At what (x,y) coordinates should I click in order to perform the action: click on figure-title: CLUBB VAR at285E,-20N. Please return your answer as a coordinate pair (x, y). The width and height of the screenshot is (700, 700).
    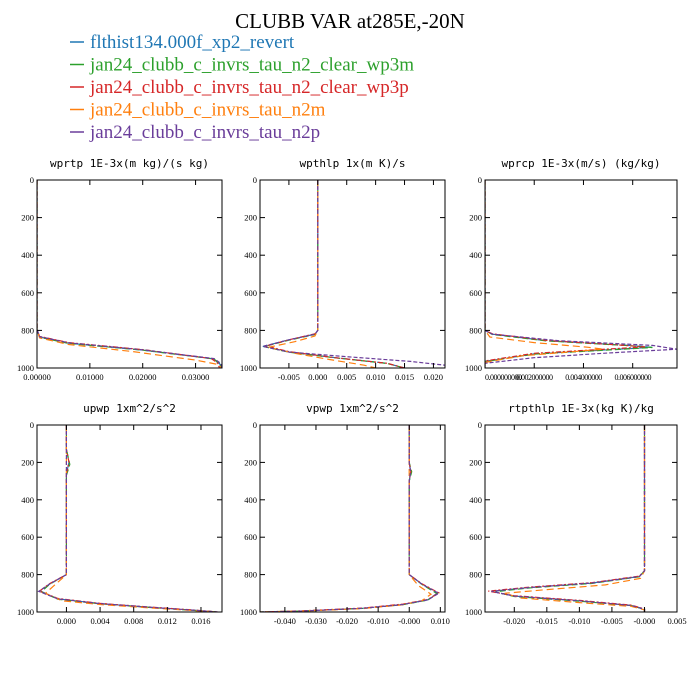
    Looking at the image, I should click on (350, 21).